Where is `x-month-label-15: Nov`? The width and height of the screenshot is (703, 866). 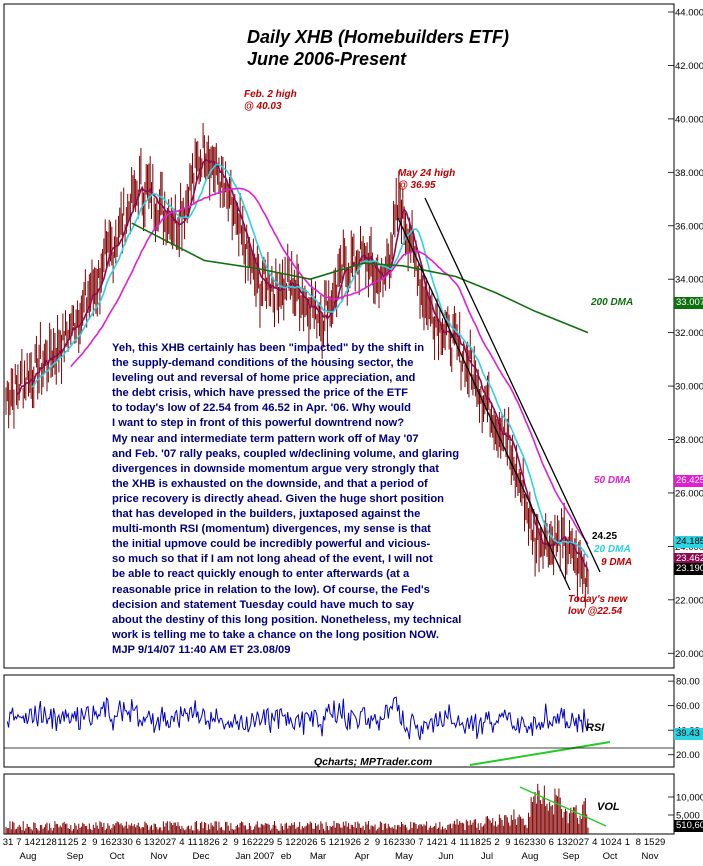 x-month-label-15: Nov is located at coordinates (650, 856).